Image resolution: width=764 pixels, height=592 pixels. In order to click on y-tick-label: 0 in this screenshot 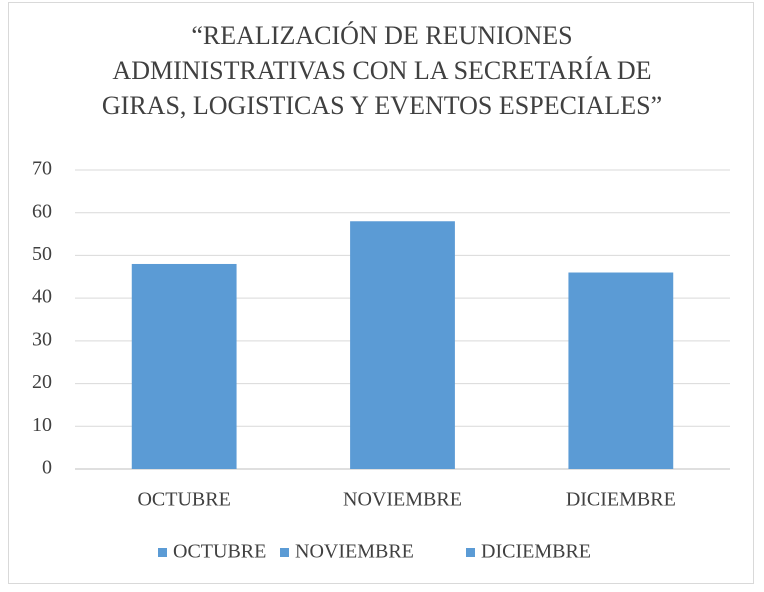, I will do `click(47, 468)`.